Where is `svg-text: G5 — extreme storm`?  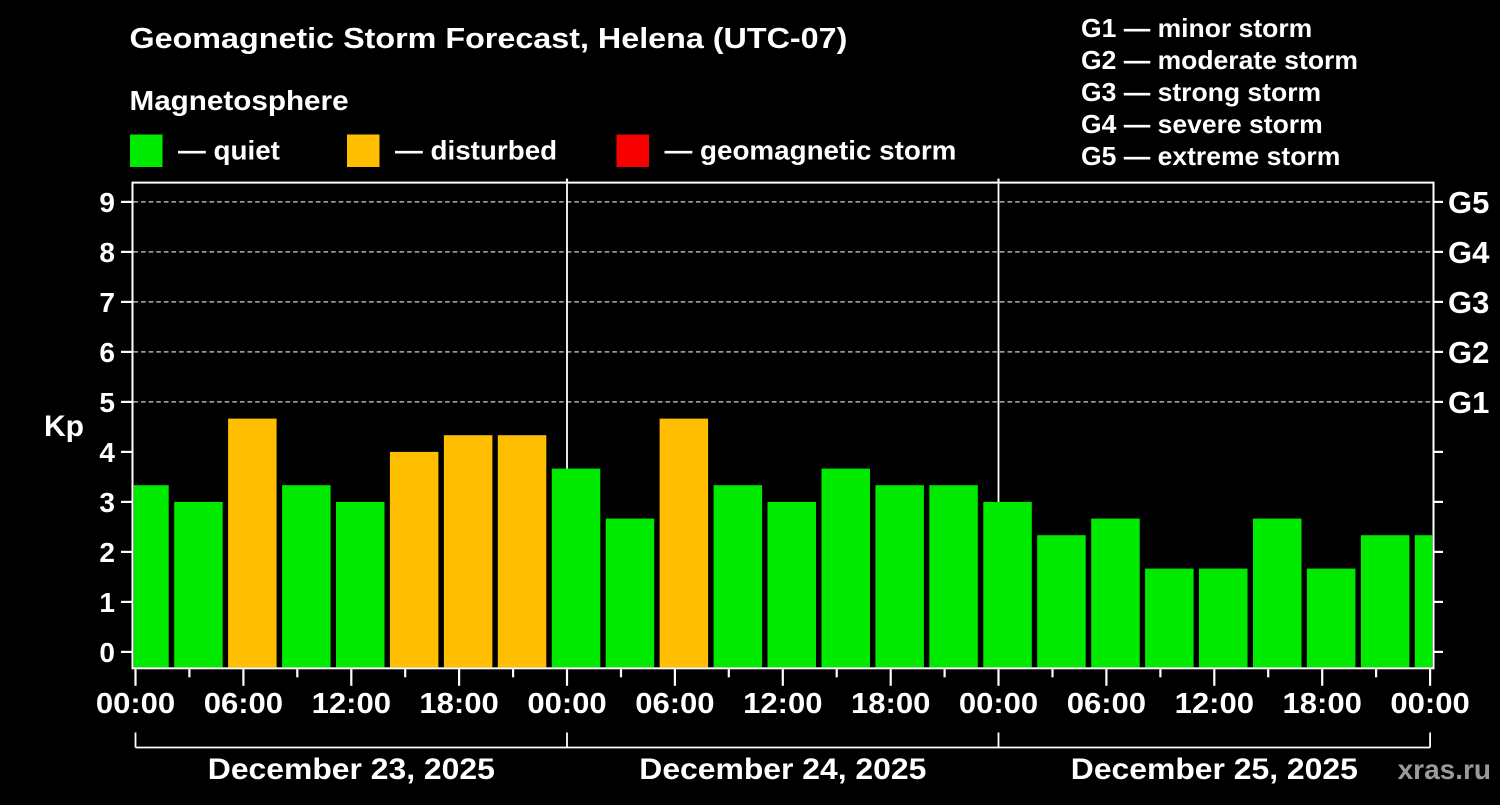 svg-text: G5 — extreme storm is located at coordinates (1210, 156).